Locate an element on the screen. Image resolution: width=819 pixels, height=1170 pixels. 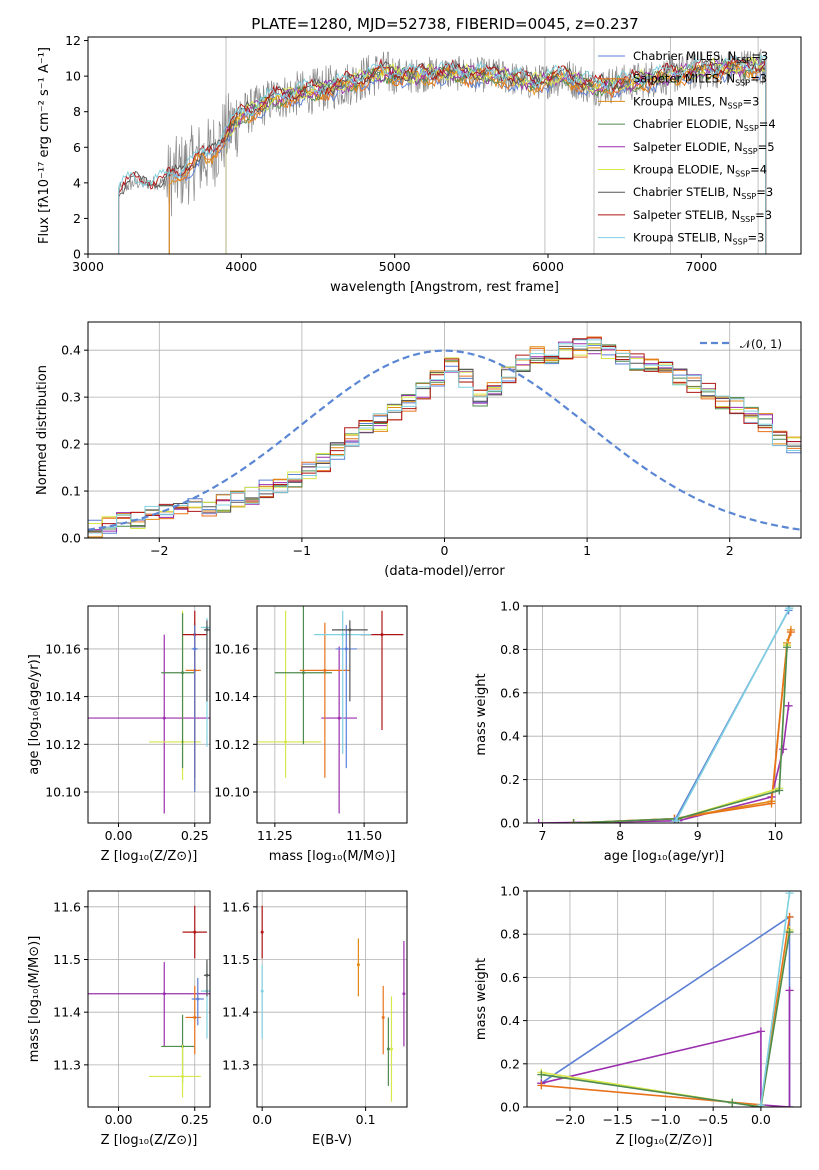
legend-label: Chabrier ELODIE, NSSP=4 is located at coordinates (704, 125).